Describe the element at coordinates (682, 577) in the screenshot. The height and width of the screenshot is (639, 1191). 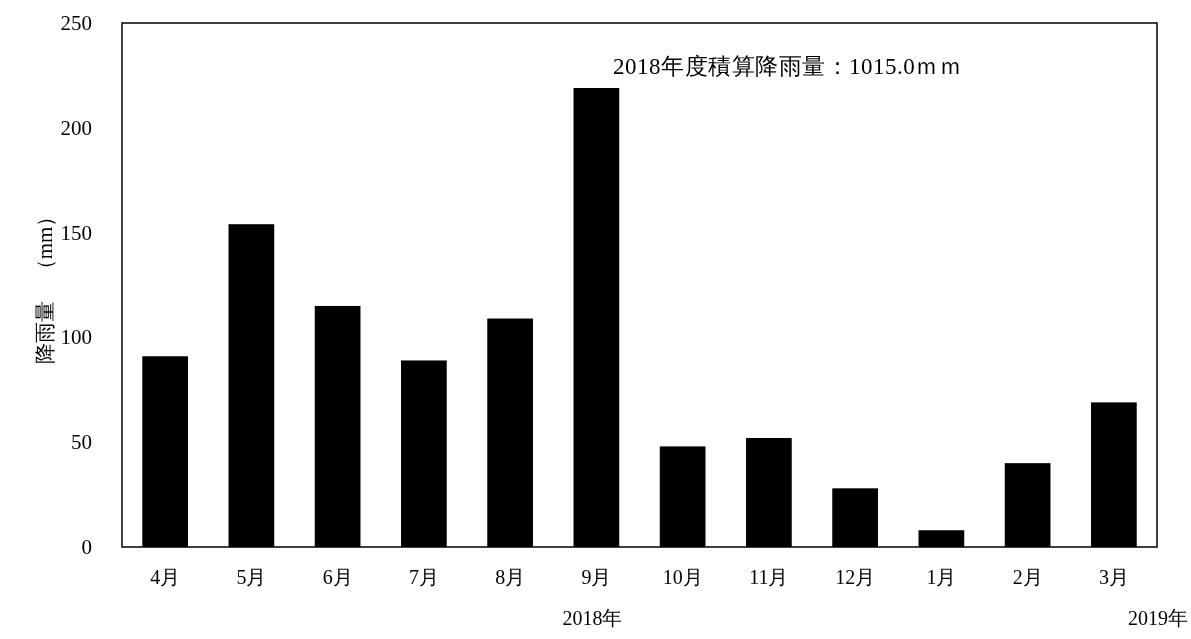
I see `x-tick-label: 10月` at that location.